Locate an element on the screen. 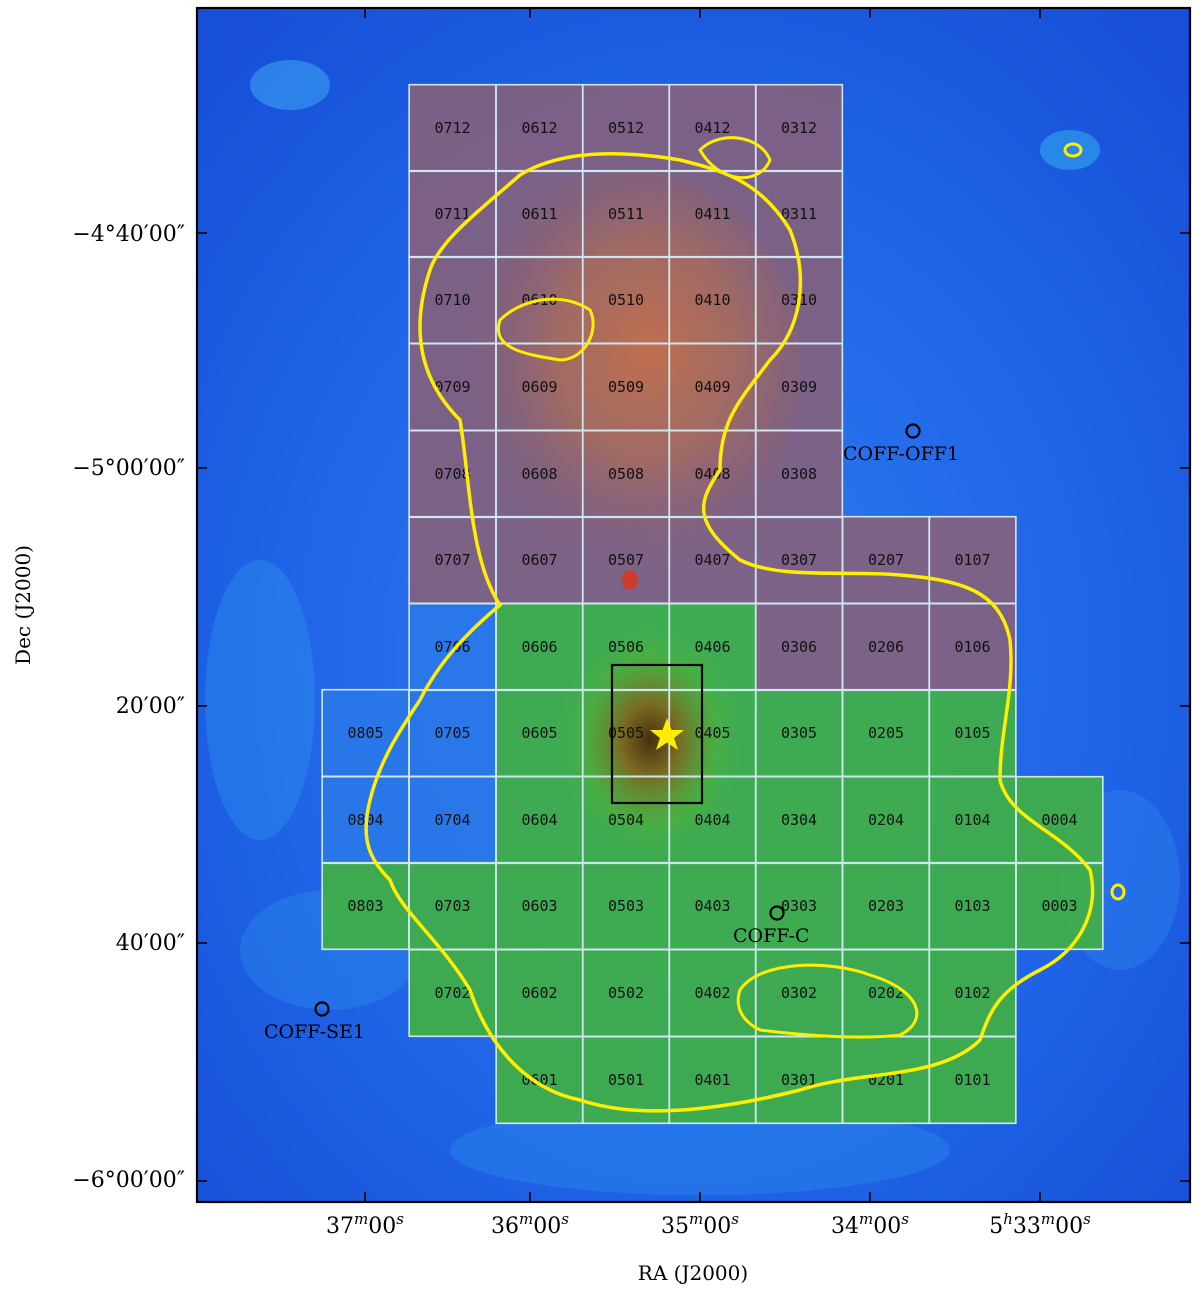 The image size is (1200, 1295). tile-label-0606: 0606 is located at coordinates (539, 647).